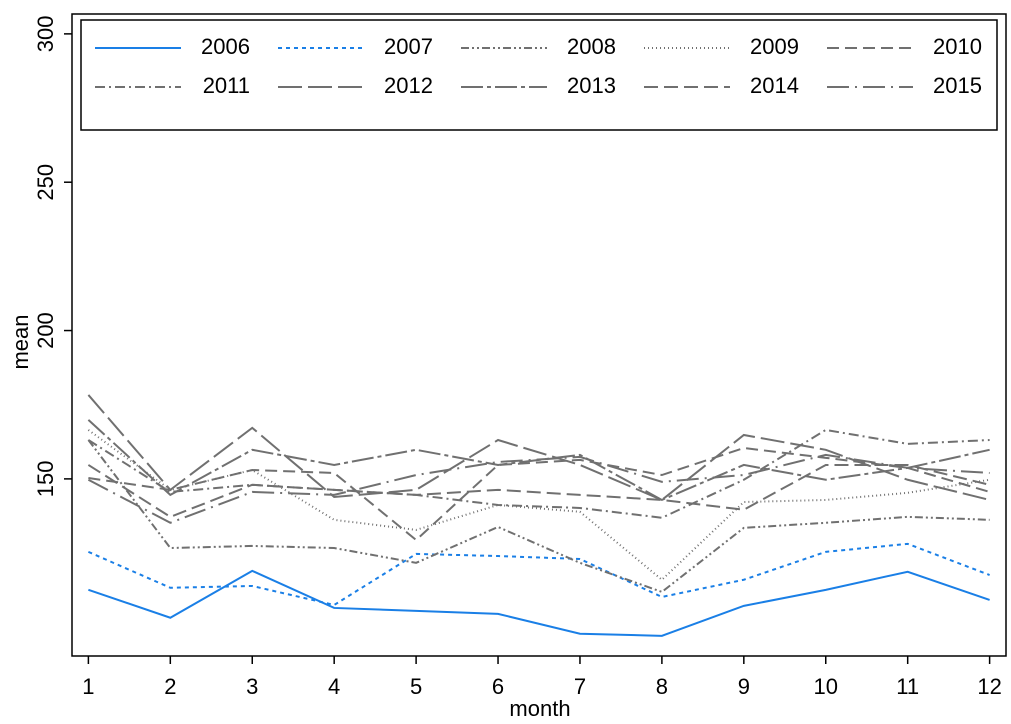 This screenshot has height=724, width=1011. What do you see at coordinates (989, 686) in the screenshot?
I see `x-tick-label: 12` at bounding box center [989, 686].